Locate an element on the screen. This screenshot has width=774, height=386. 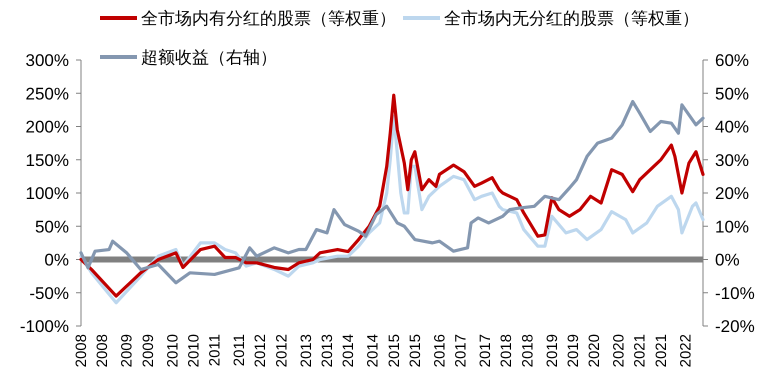
y-tick-label: 300% is located at coordinates (47, 60).